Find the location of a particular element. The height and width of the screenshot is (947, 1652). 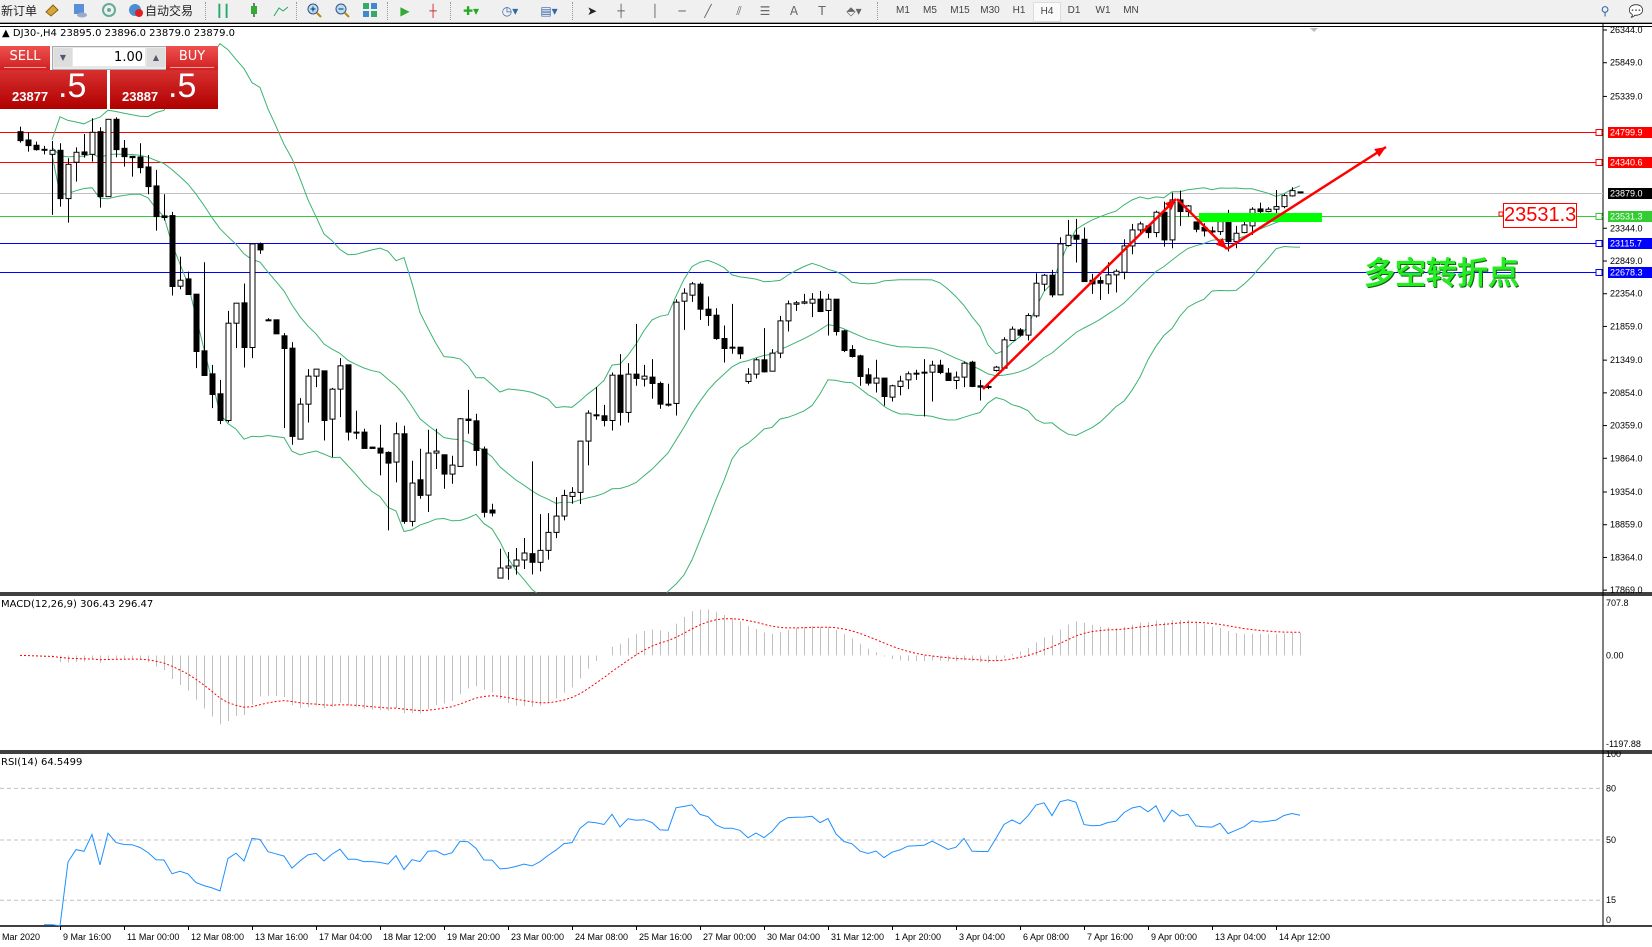

crosshair-icon: ┼ is located at coordinates (621, 11).